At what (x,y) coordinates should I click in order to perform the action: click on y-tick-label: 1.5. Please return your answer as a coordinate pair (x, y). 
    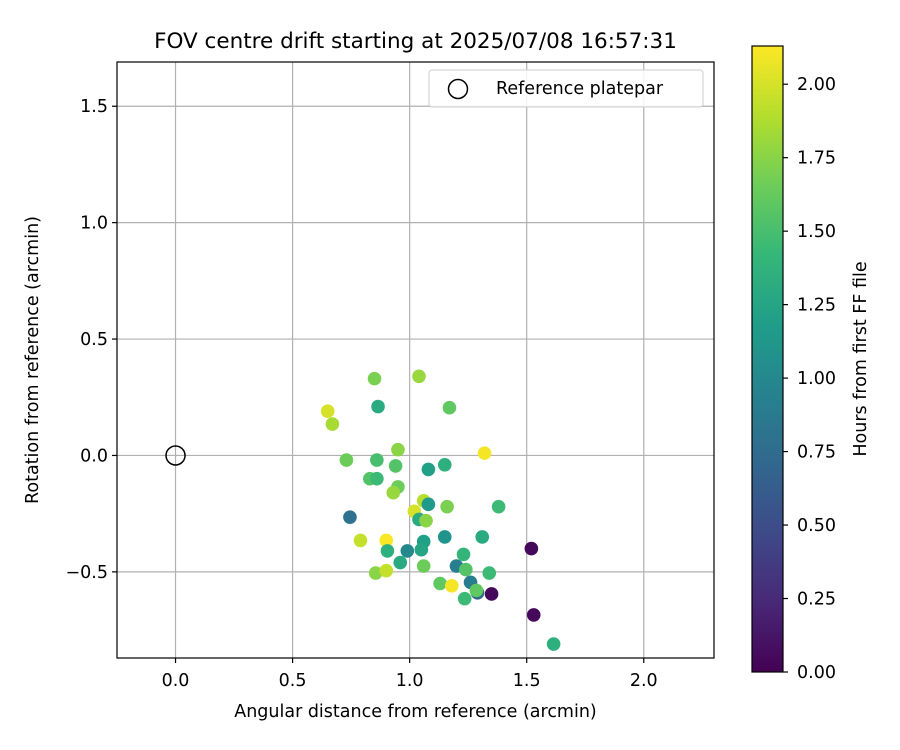
    Looking at the image, I should click on (94, 107).